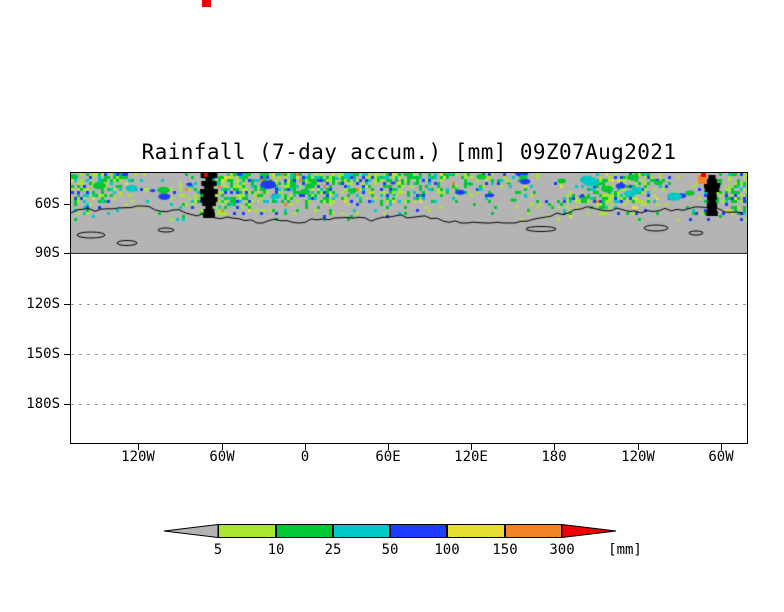  Describe the element at coordinates (206, 3) in the screenshot. I see `stray-red-mark` at that location.